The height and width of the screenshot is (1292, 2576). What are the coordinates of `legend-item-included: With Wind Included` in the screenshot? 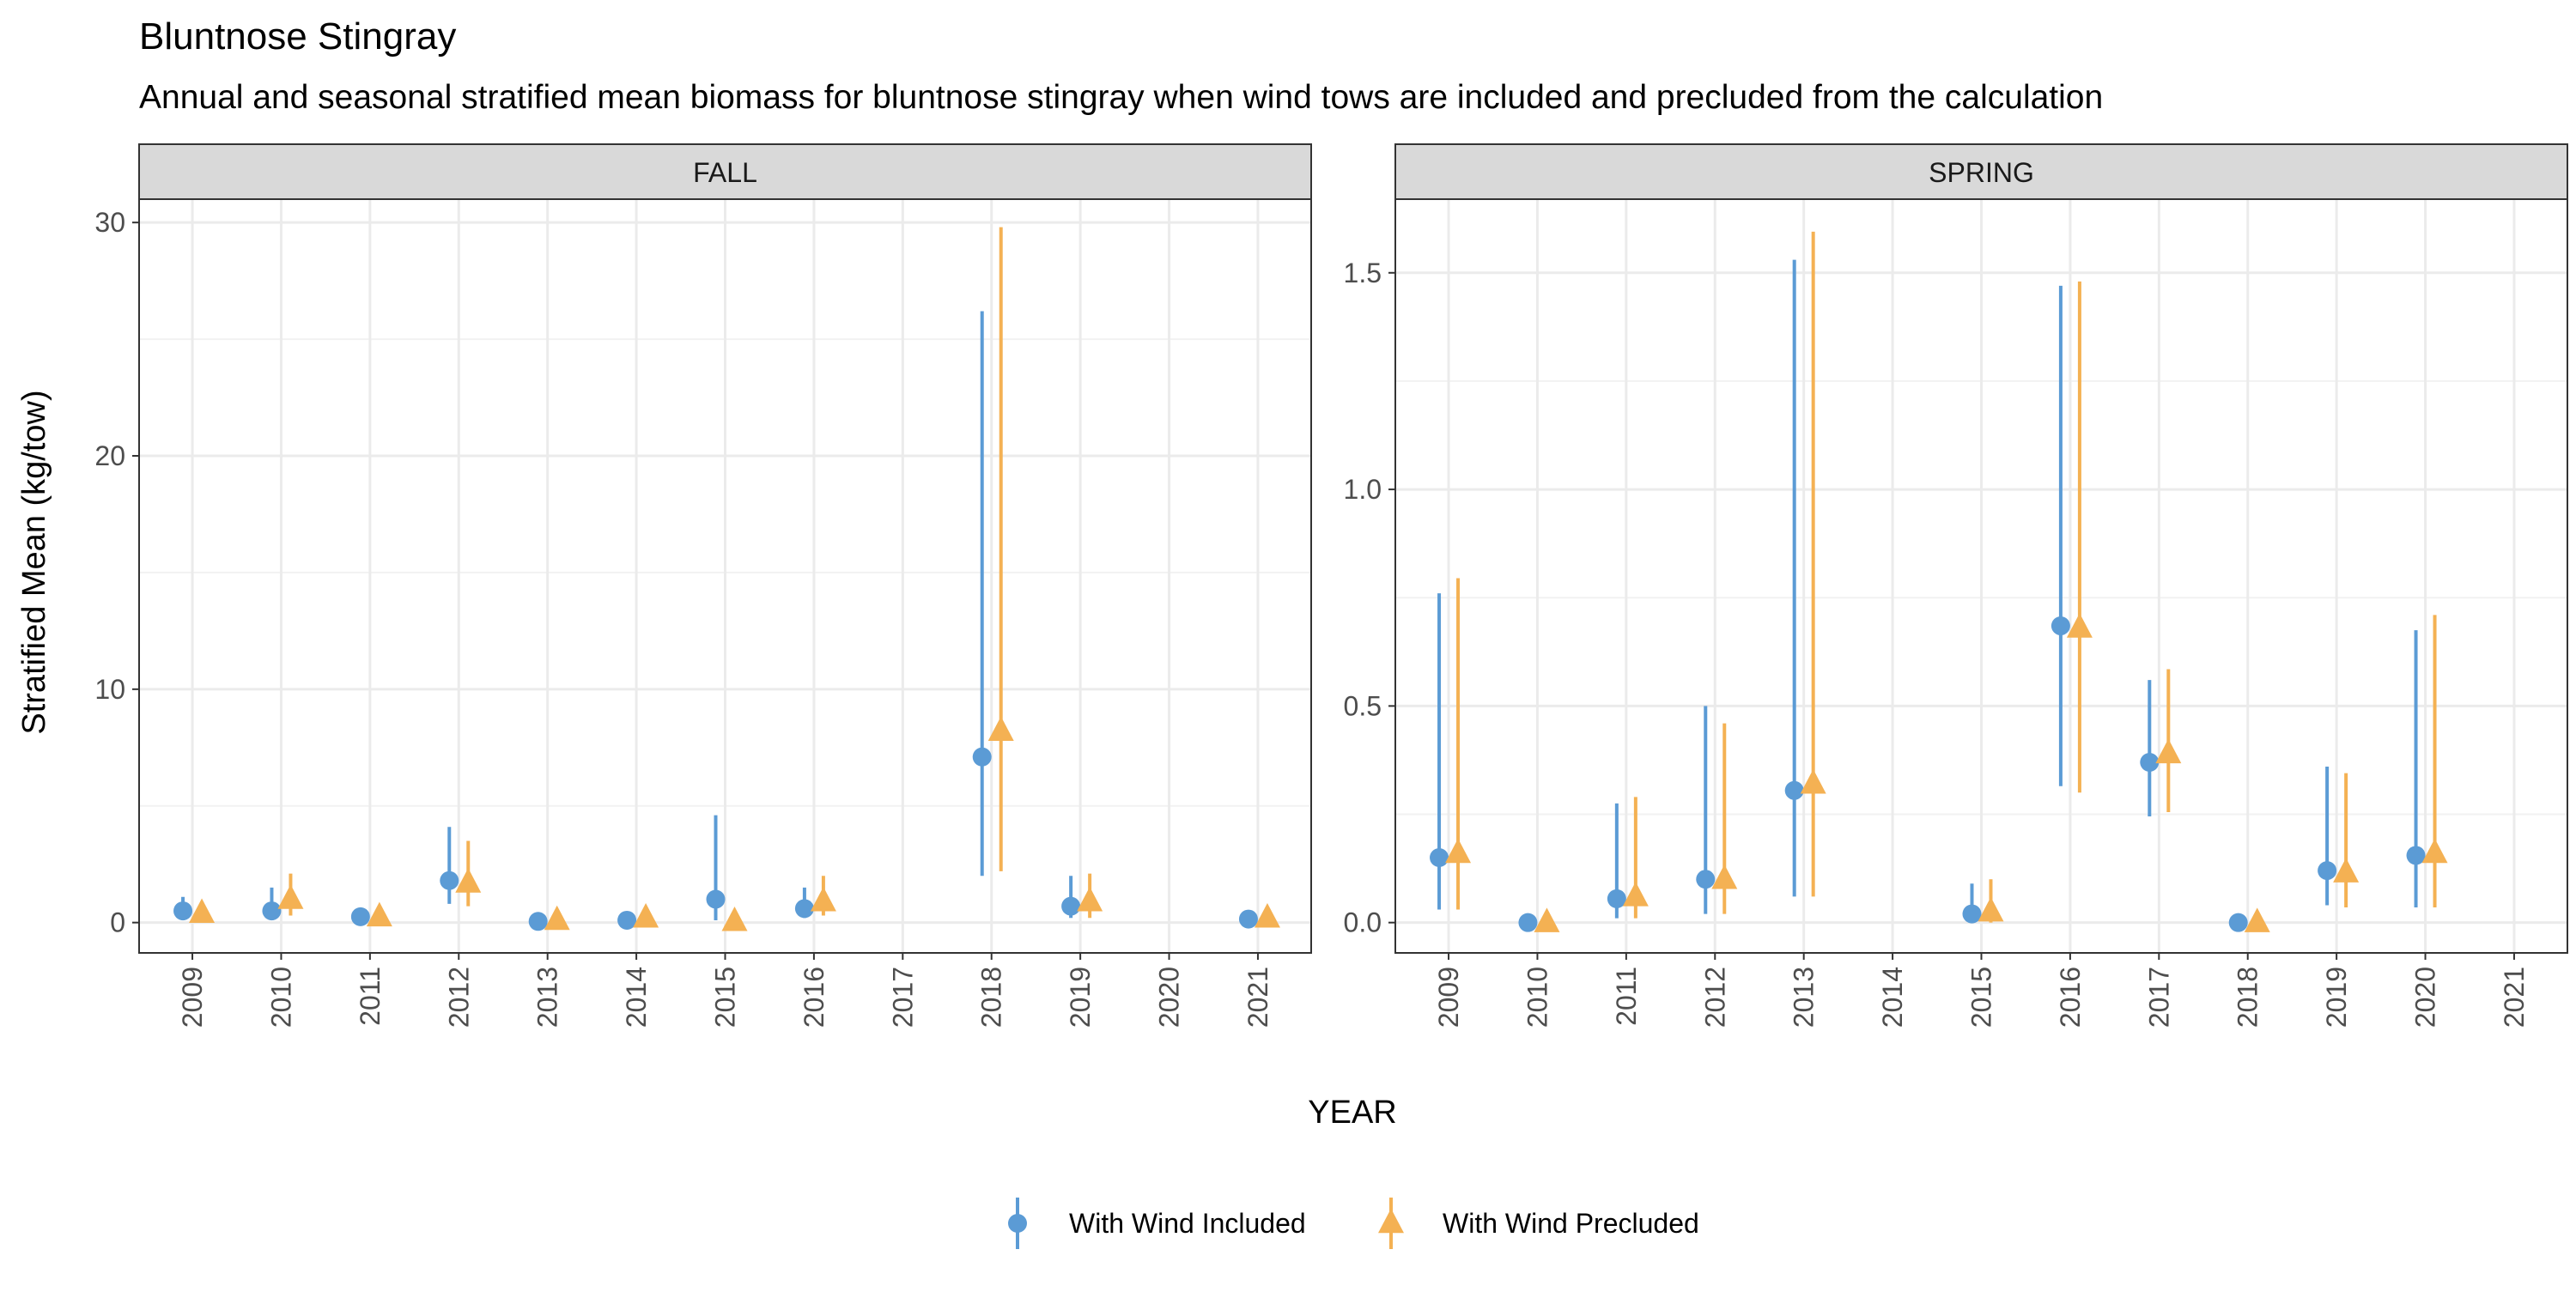 It's located at (1157, 1223).